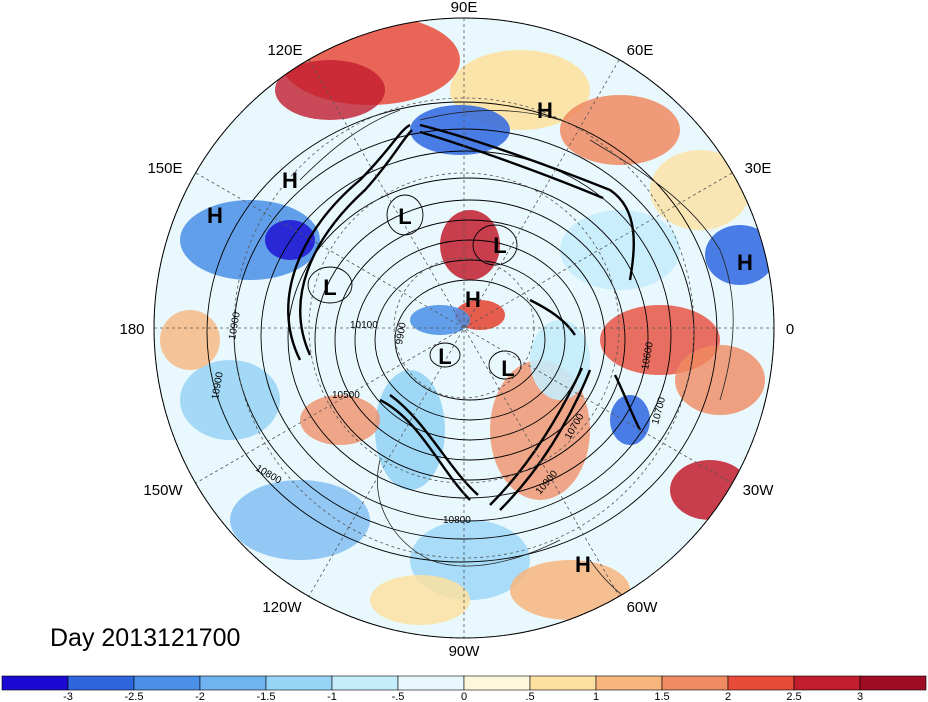  I want to click on date-label: Day 2013121700, so click(145, 638).